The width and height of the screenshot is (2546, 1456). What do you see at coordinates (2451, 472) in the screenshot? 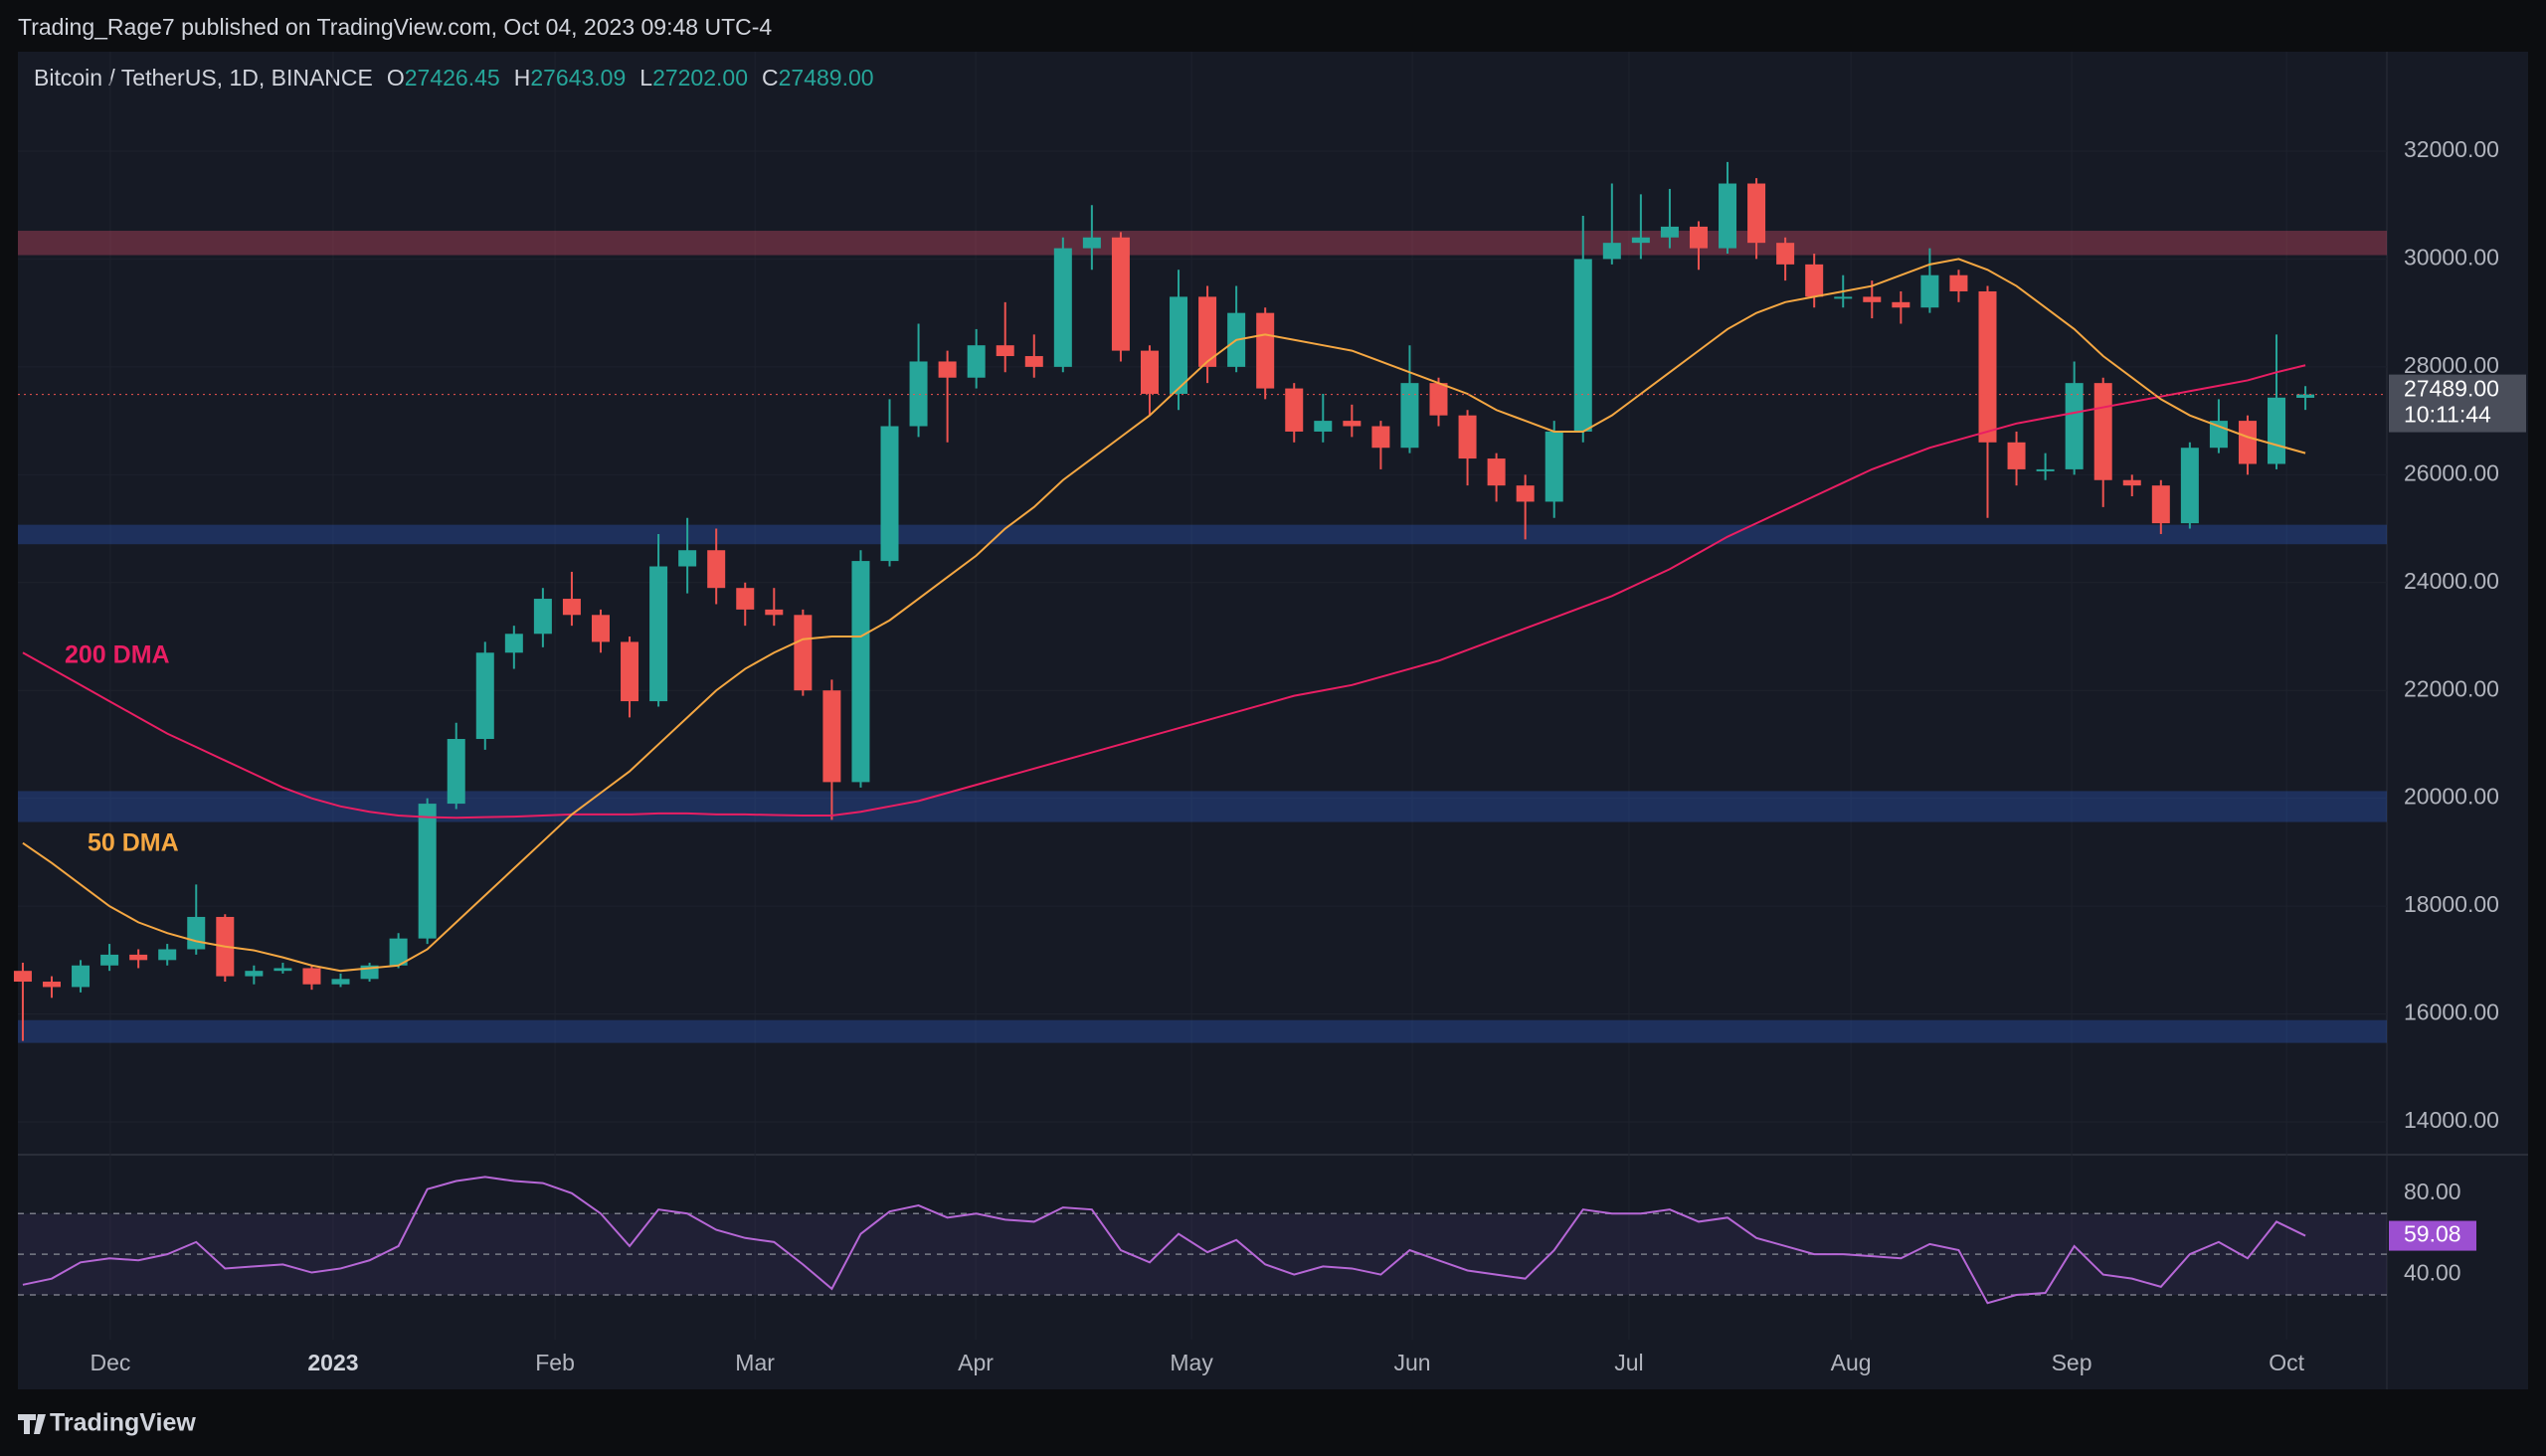
I see `y-tick-label: 26000.00` at bounding box center [2451, 472].